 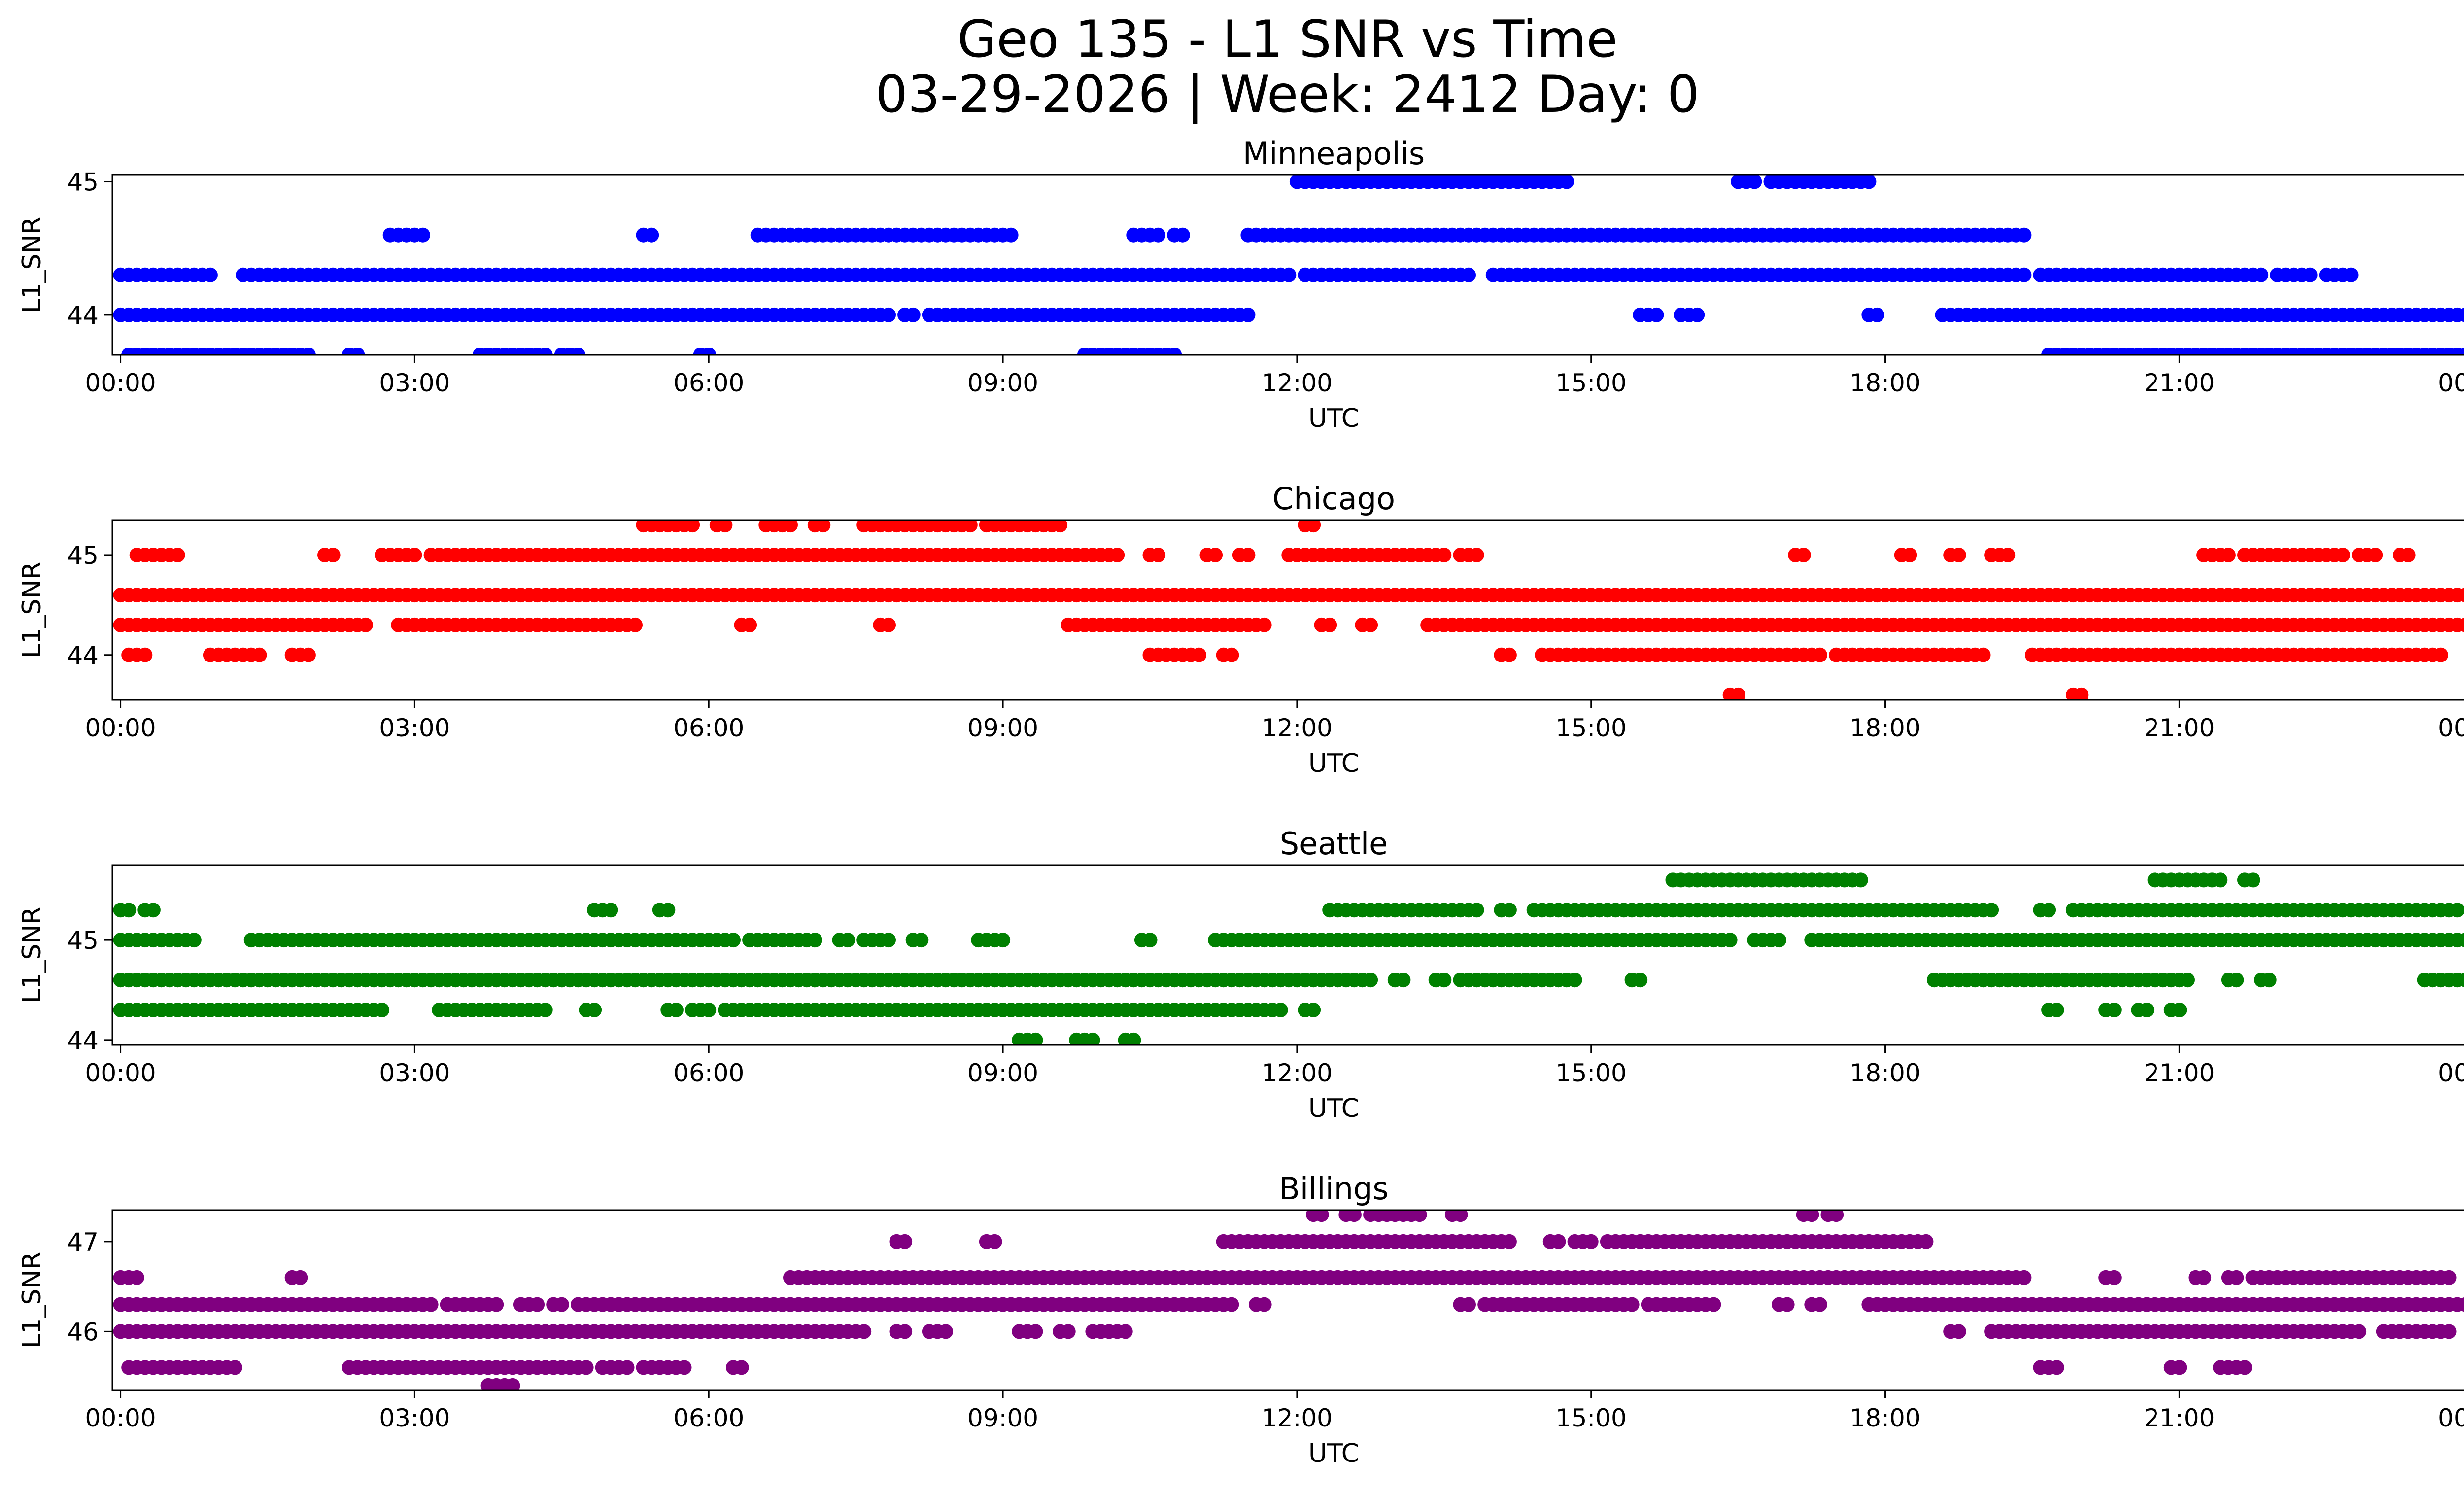 What do you see at coordinates (1885, 1073) in the screenshot?
I see `x-tick-label: 18:00` at bounding box center [1885, 1073].